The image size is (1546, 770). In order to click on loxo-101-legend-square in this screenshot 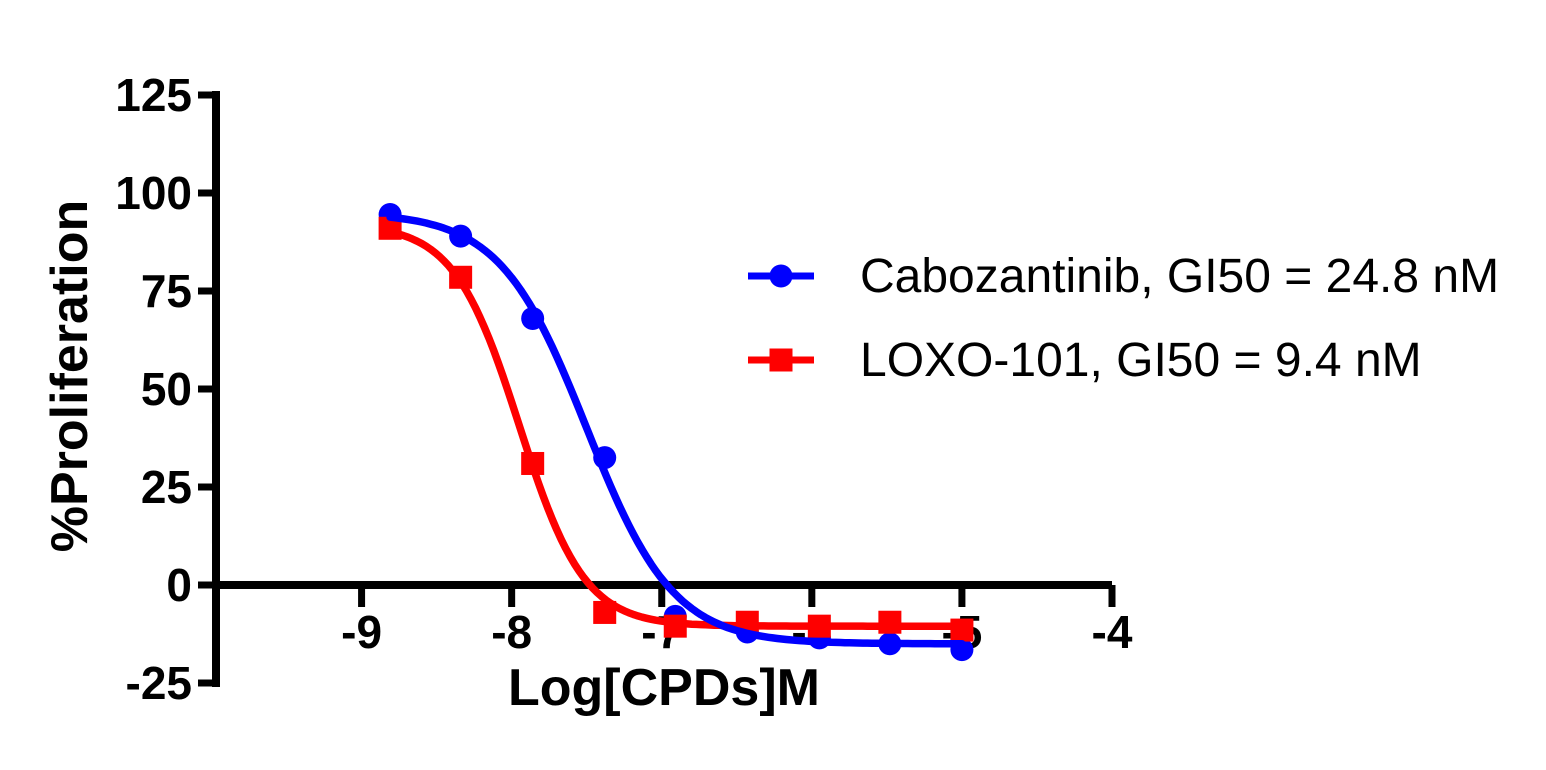, I will do `click(781, 360)`.